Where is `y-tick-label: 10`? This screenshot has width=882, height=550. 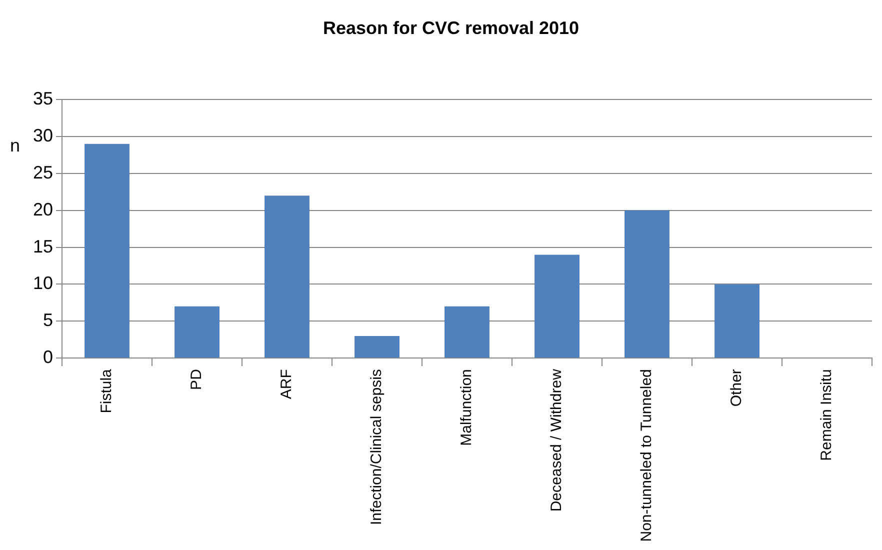
y-tick-label: 10 is located at coordinates (43, 283).